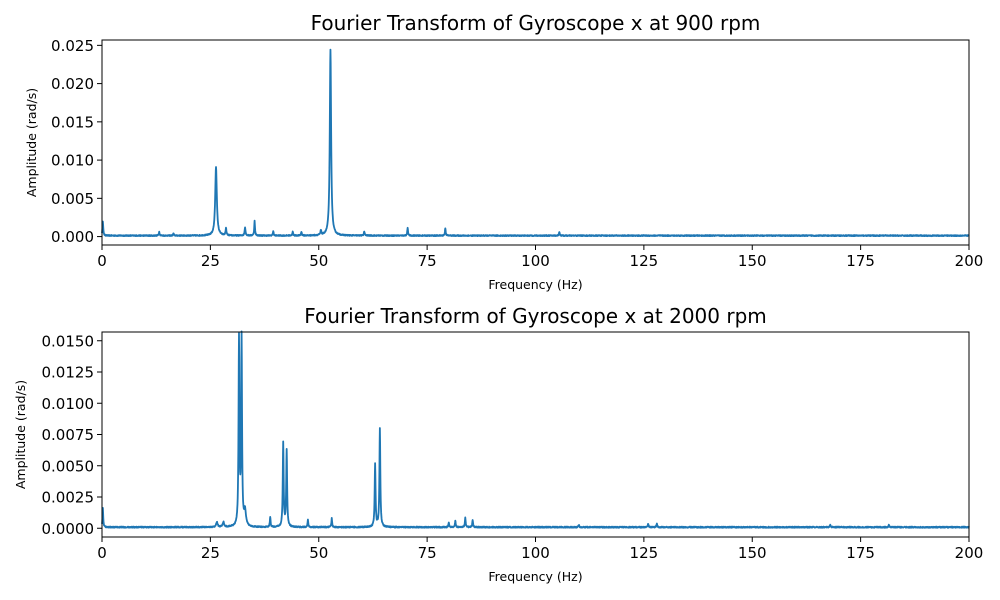 The width and height of the screenshot is (1000, 600). I want to click on y-tick-label: 0.015, so click(72, 122).